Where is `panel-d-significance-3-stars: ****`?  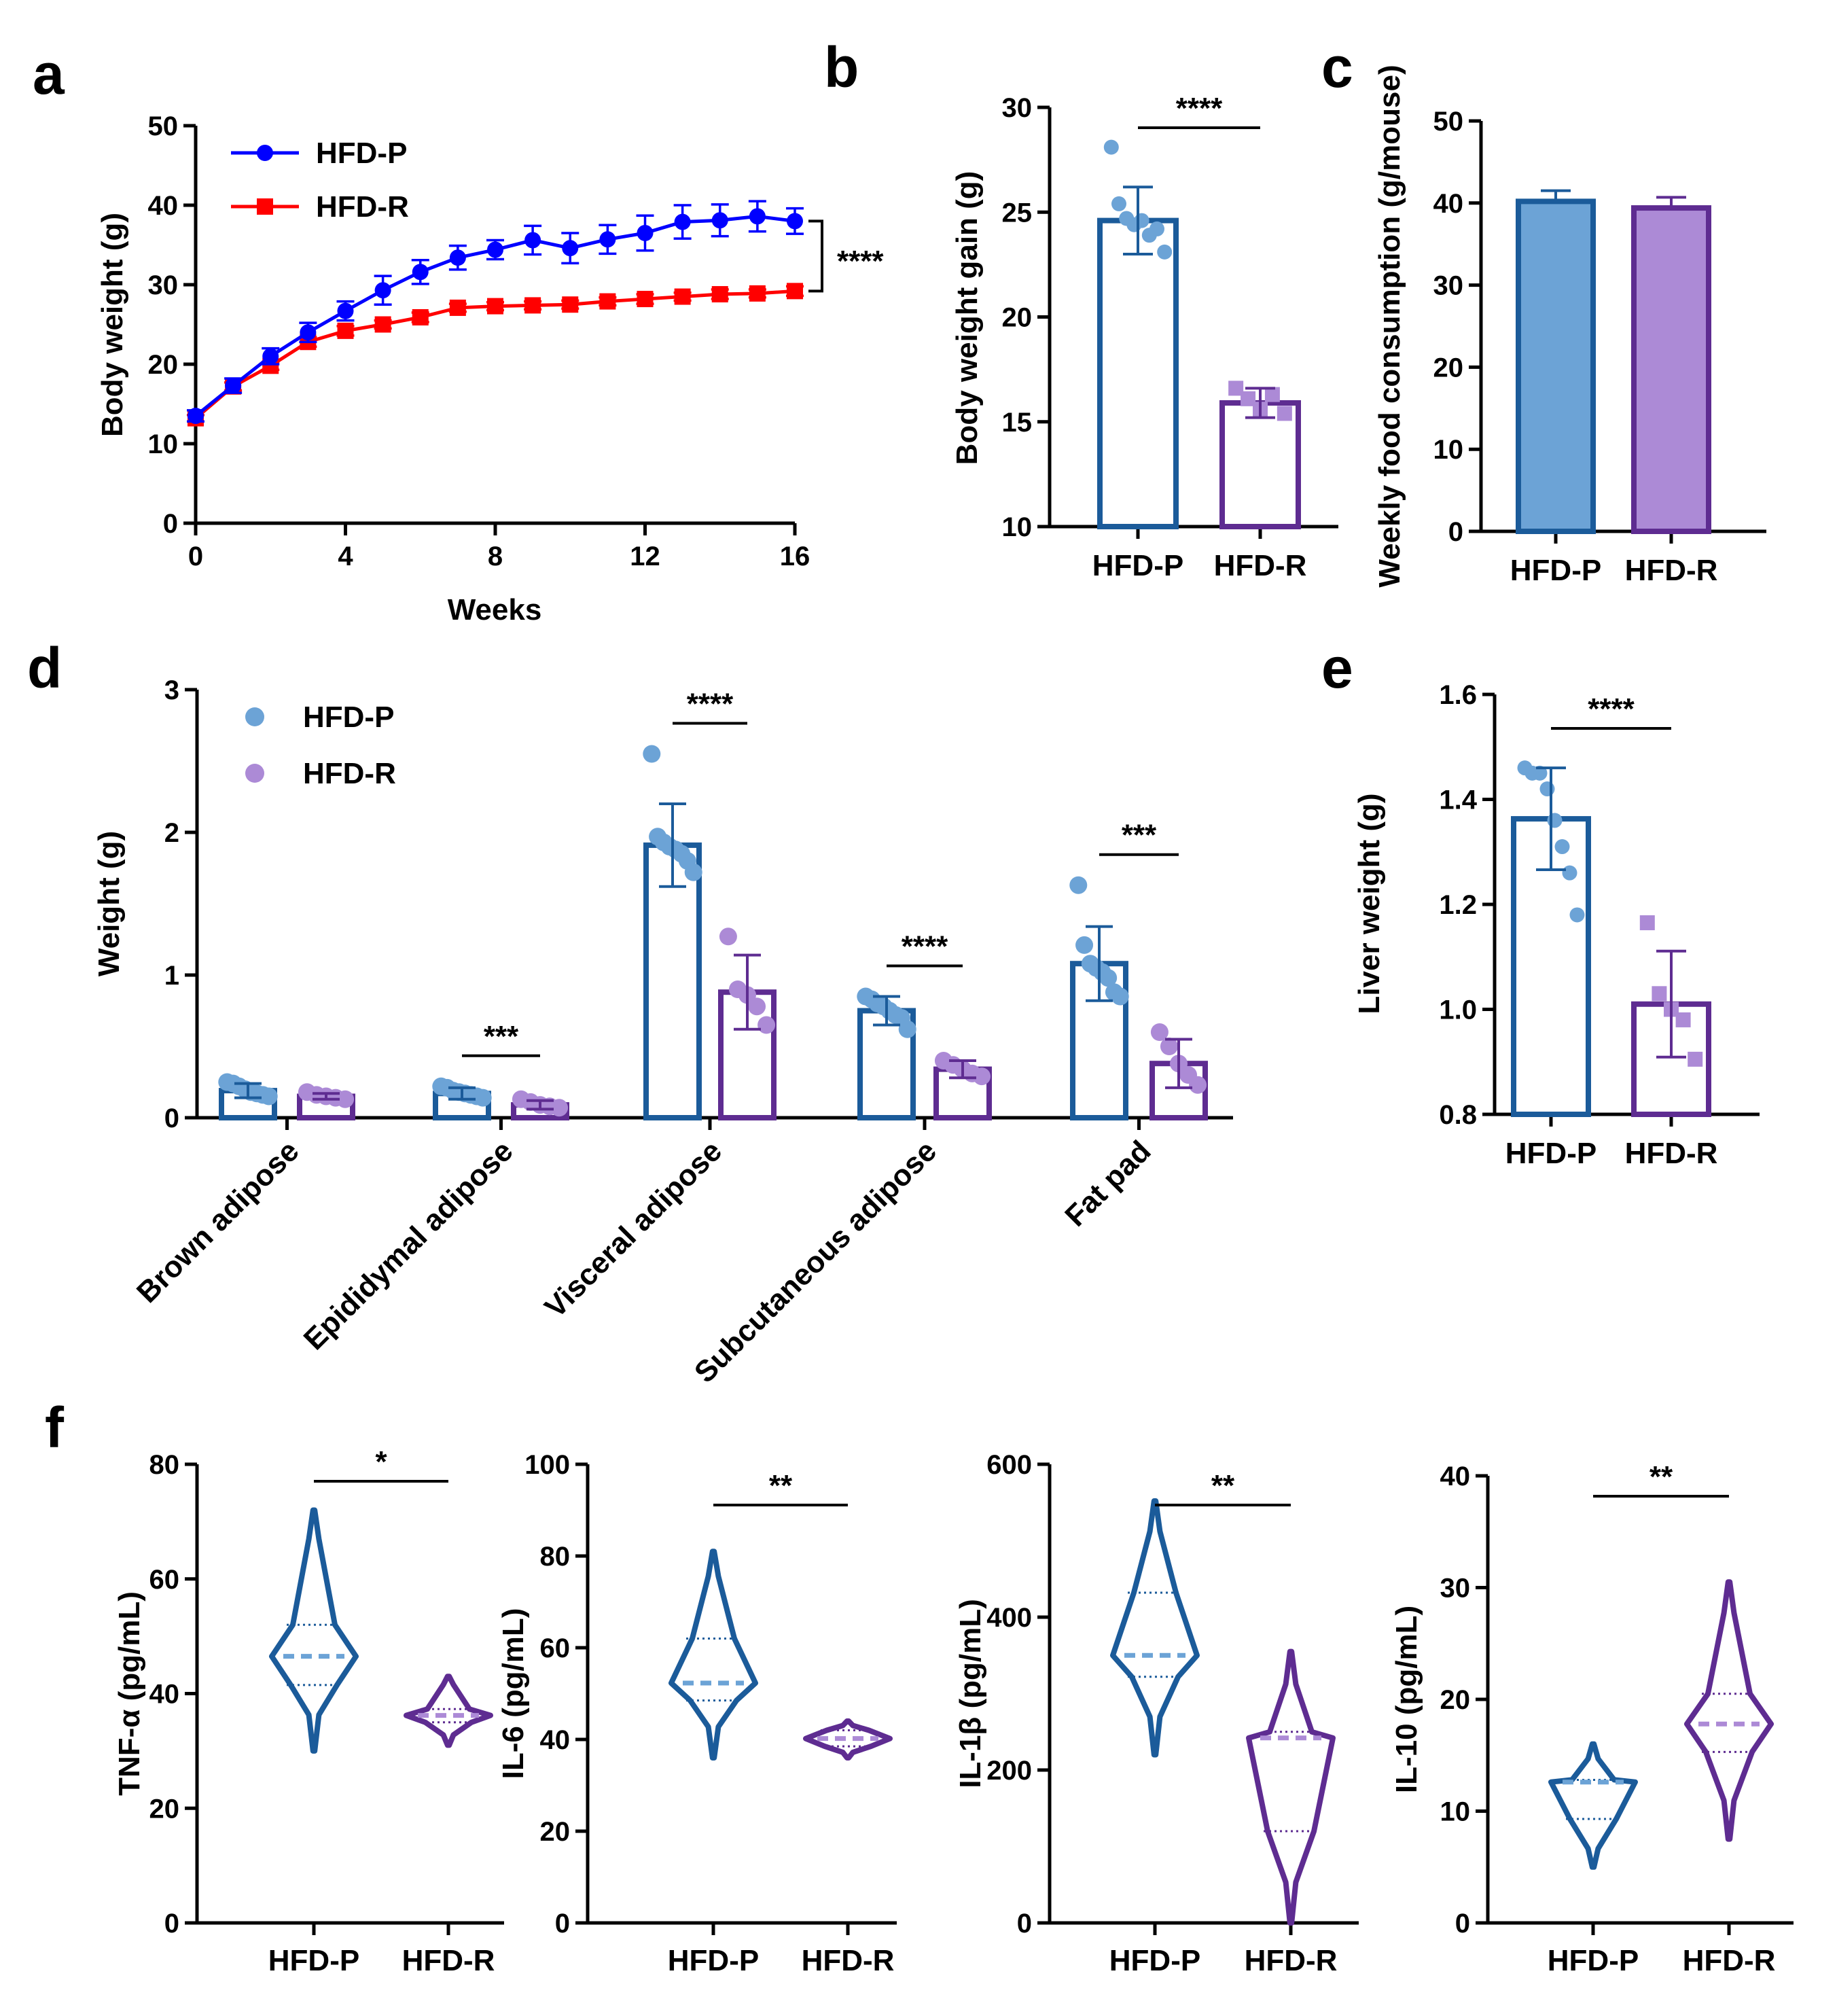
panel-d-significance-3-stars: **** is located at coordinates (925, 946).